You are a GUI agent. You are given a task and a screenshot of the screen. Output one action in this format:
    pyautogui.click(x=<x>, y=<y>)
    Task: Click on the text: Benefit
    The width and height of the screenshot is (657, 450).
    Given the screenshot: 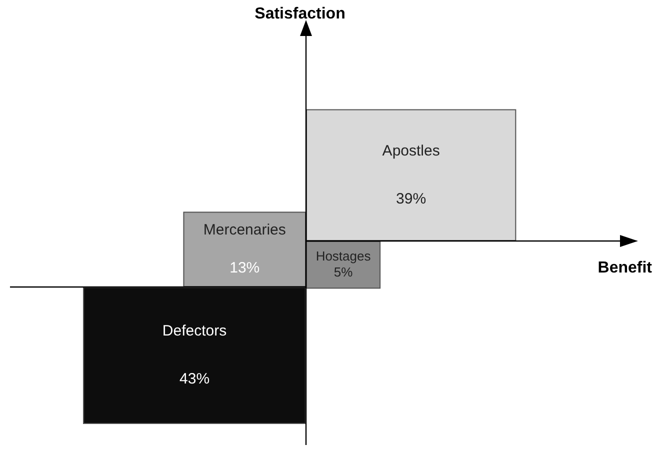 What is the action you would take?
    pyautogui.click(x=625, y=267)
    